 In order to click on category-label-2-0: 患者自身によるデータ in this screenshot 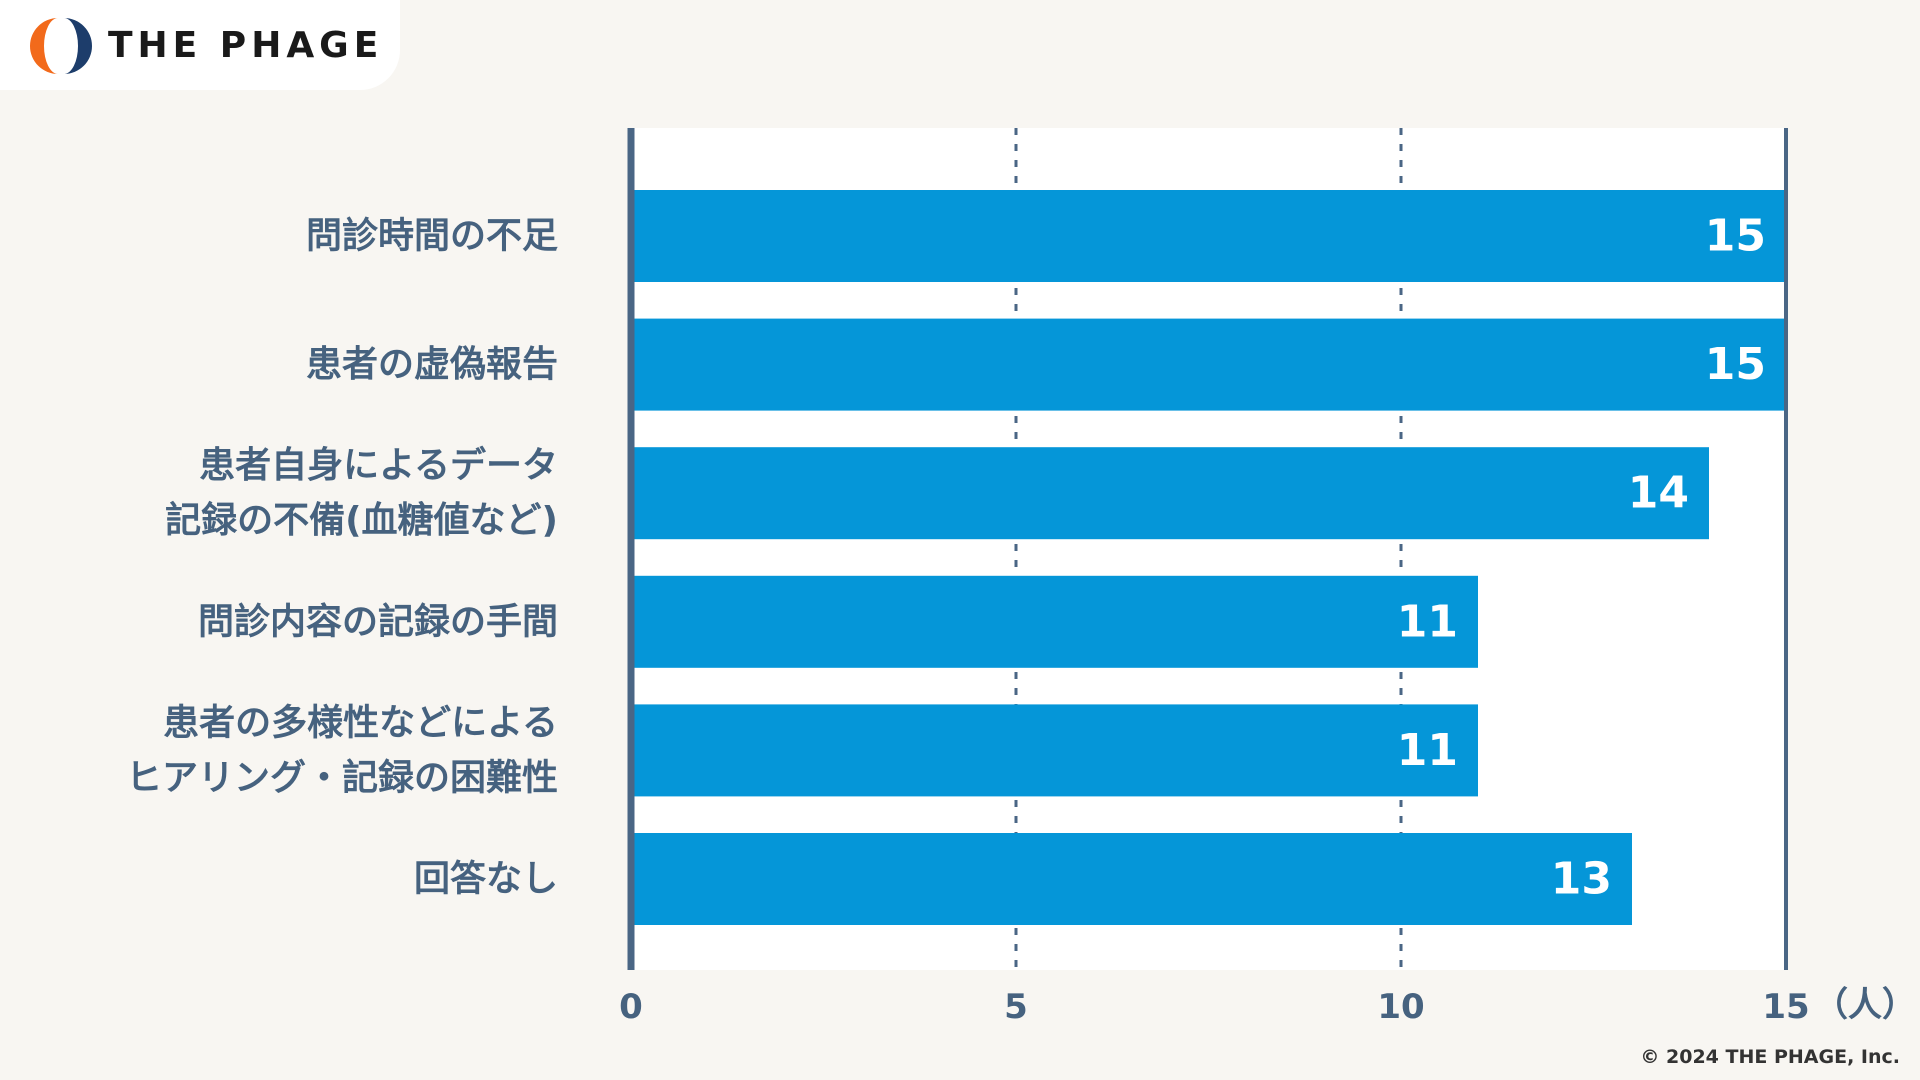, I will do `click(378, 465)`.